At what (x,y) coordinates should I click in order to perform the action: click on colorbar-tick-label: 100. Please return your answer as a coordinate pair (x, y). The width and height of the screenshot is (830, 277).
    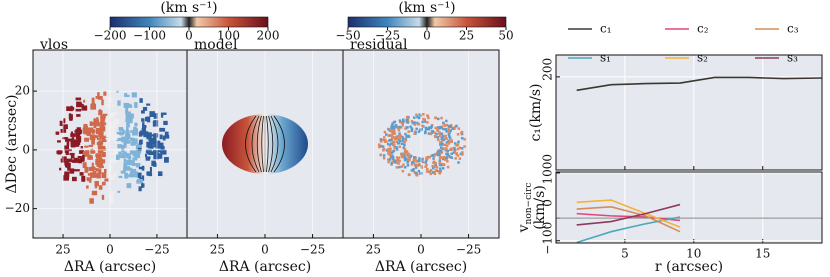
    Looking at the image, I should click on (228, 36).